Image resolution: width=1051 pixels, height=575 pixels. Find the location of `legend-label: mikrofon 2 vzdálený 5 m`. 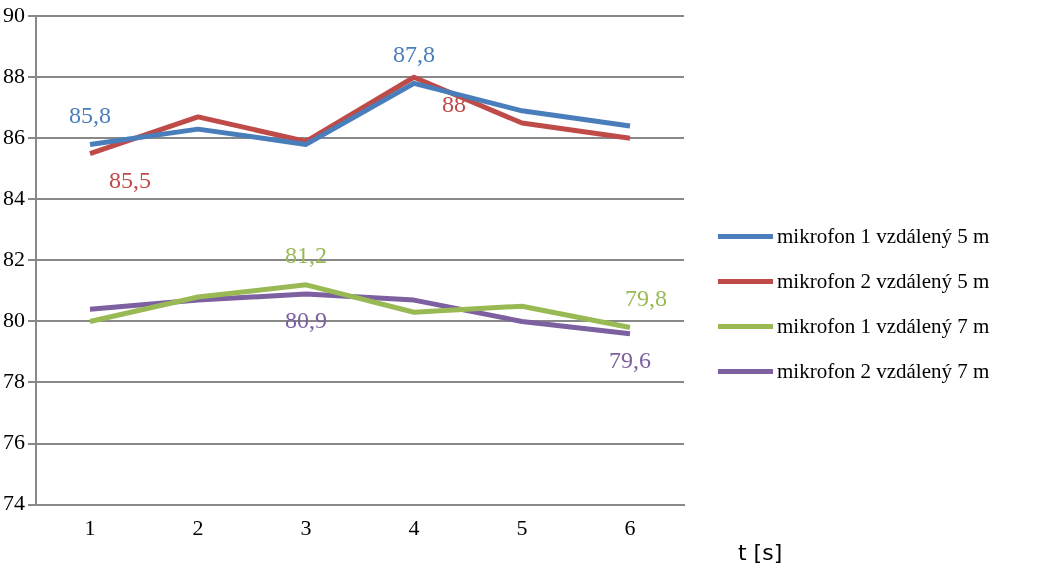

legend-label: mikrofon 2 vzdálený 5 m is located at coordinates (883, 281).